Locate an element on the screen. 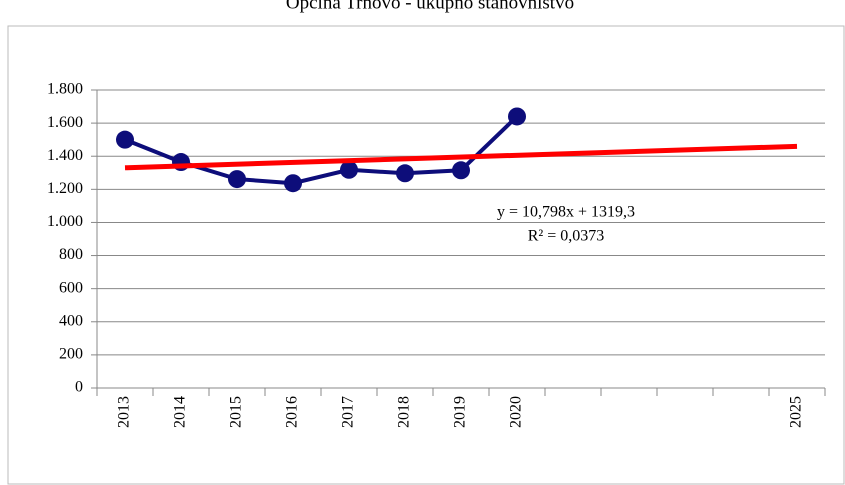  y-tick-label: 0 is located at coordinates (79, 387).